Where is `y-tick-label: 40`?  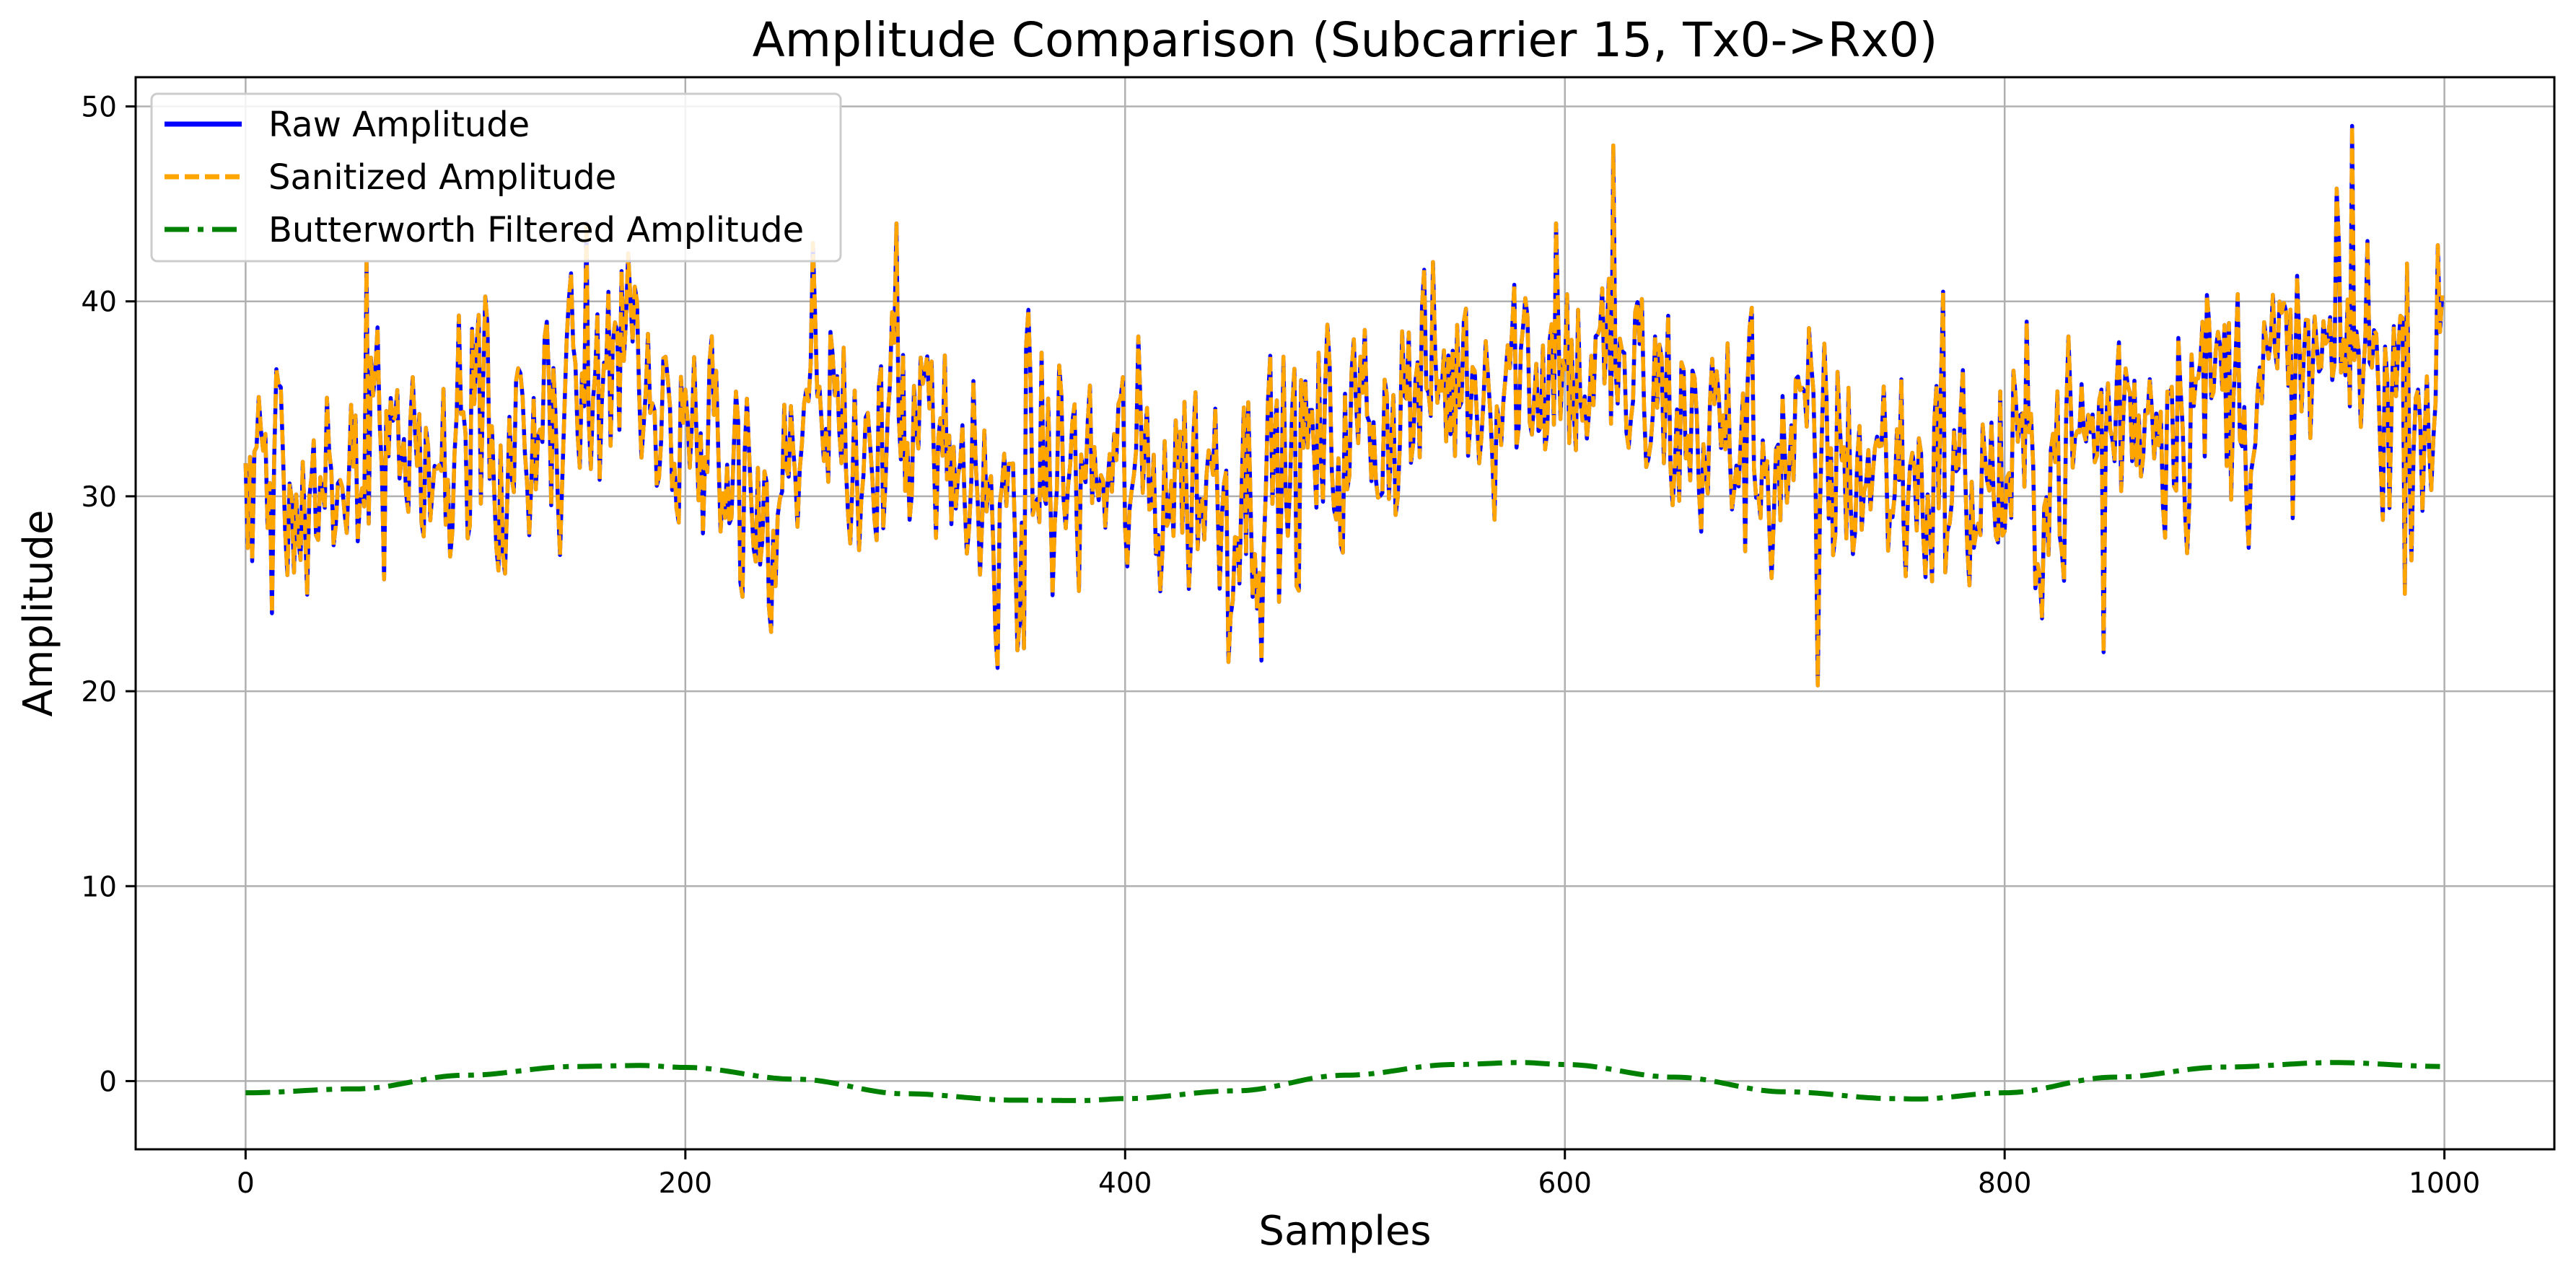 y-tick-label: 40 is located at coordinates (99, 303).